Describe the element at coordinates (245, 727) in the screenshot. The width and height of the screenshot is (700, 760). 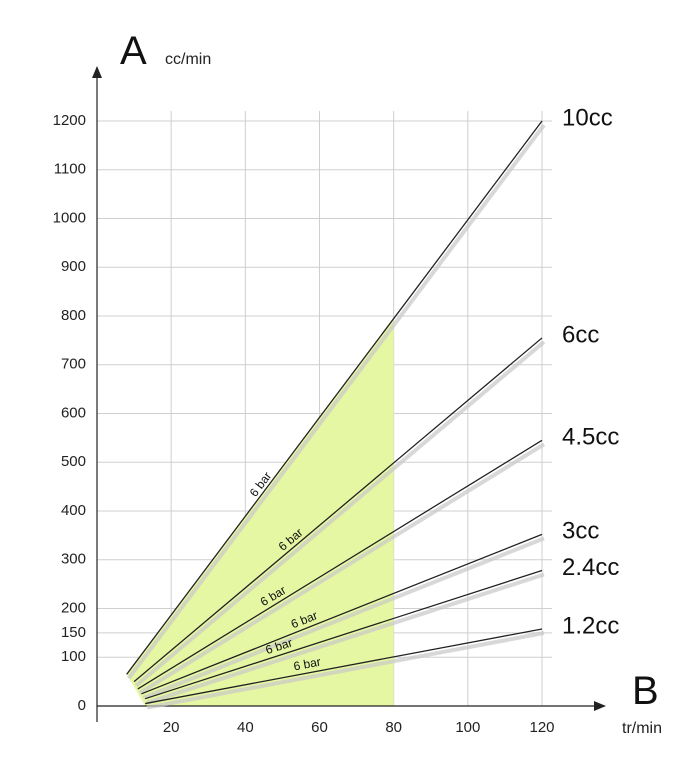
I see `x-tick-label-40: 40` at that location.